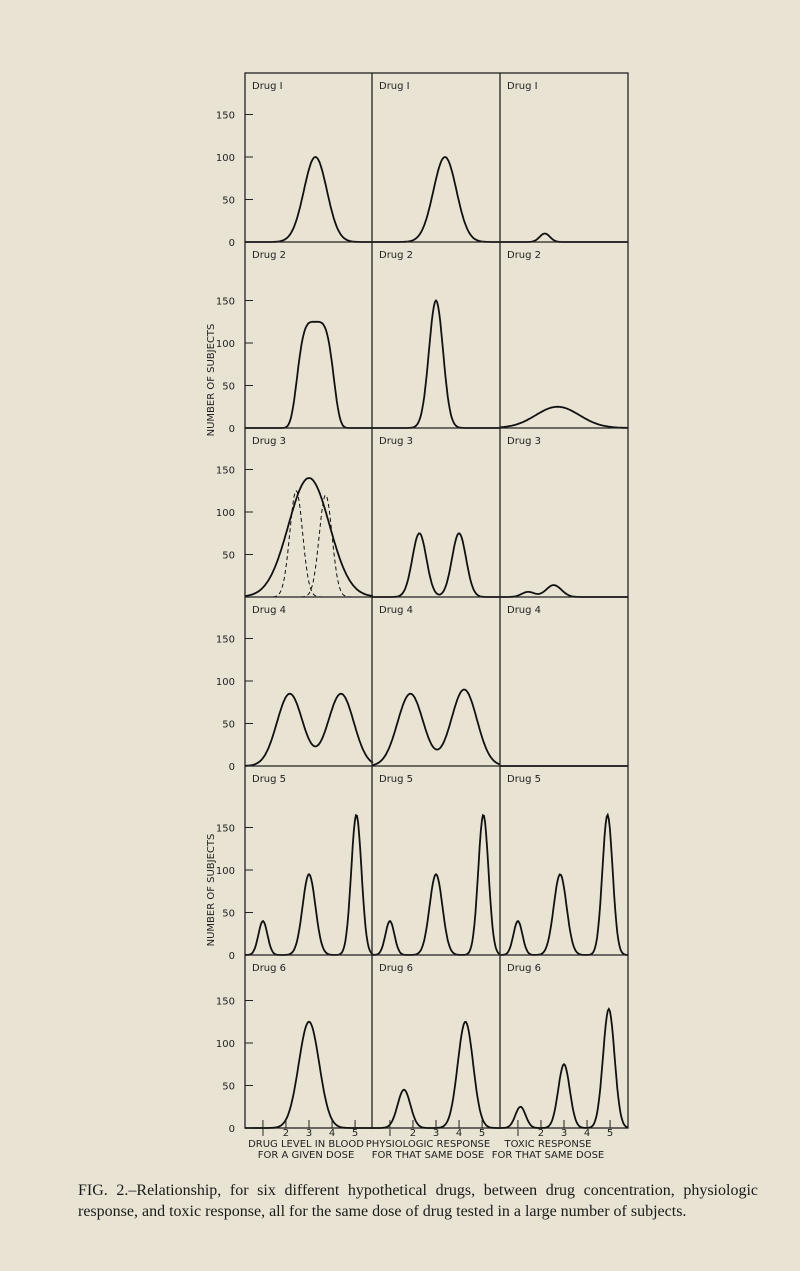 Image resolution: width=800 pixels, height=1271 pixels. I want to click on column-title: PHYSIOLOGIC RESPONSE, so click(428, 1144).